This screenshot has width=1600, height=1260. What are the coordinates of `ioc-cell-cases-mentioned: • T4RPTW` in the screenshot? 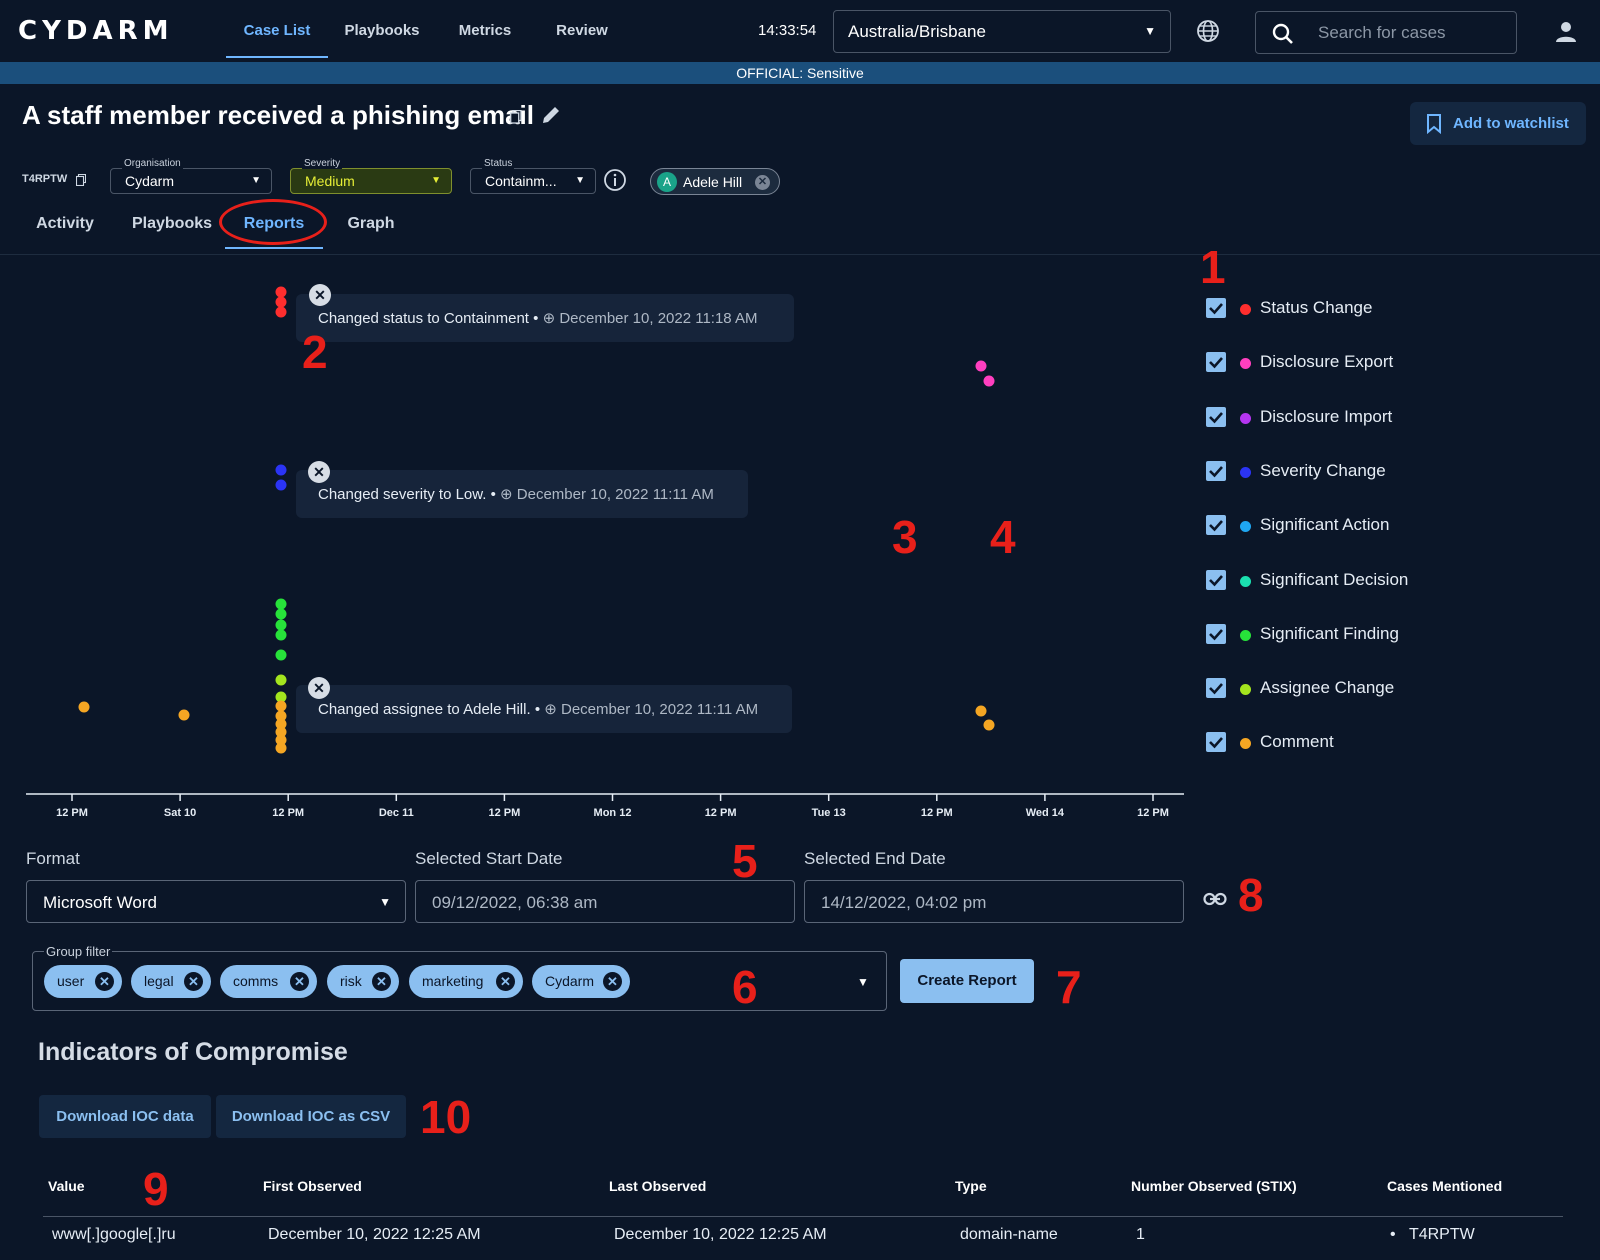 It's located at (1432, 1234).